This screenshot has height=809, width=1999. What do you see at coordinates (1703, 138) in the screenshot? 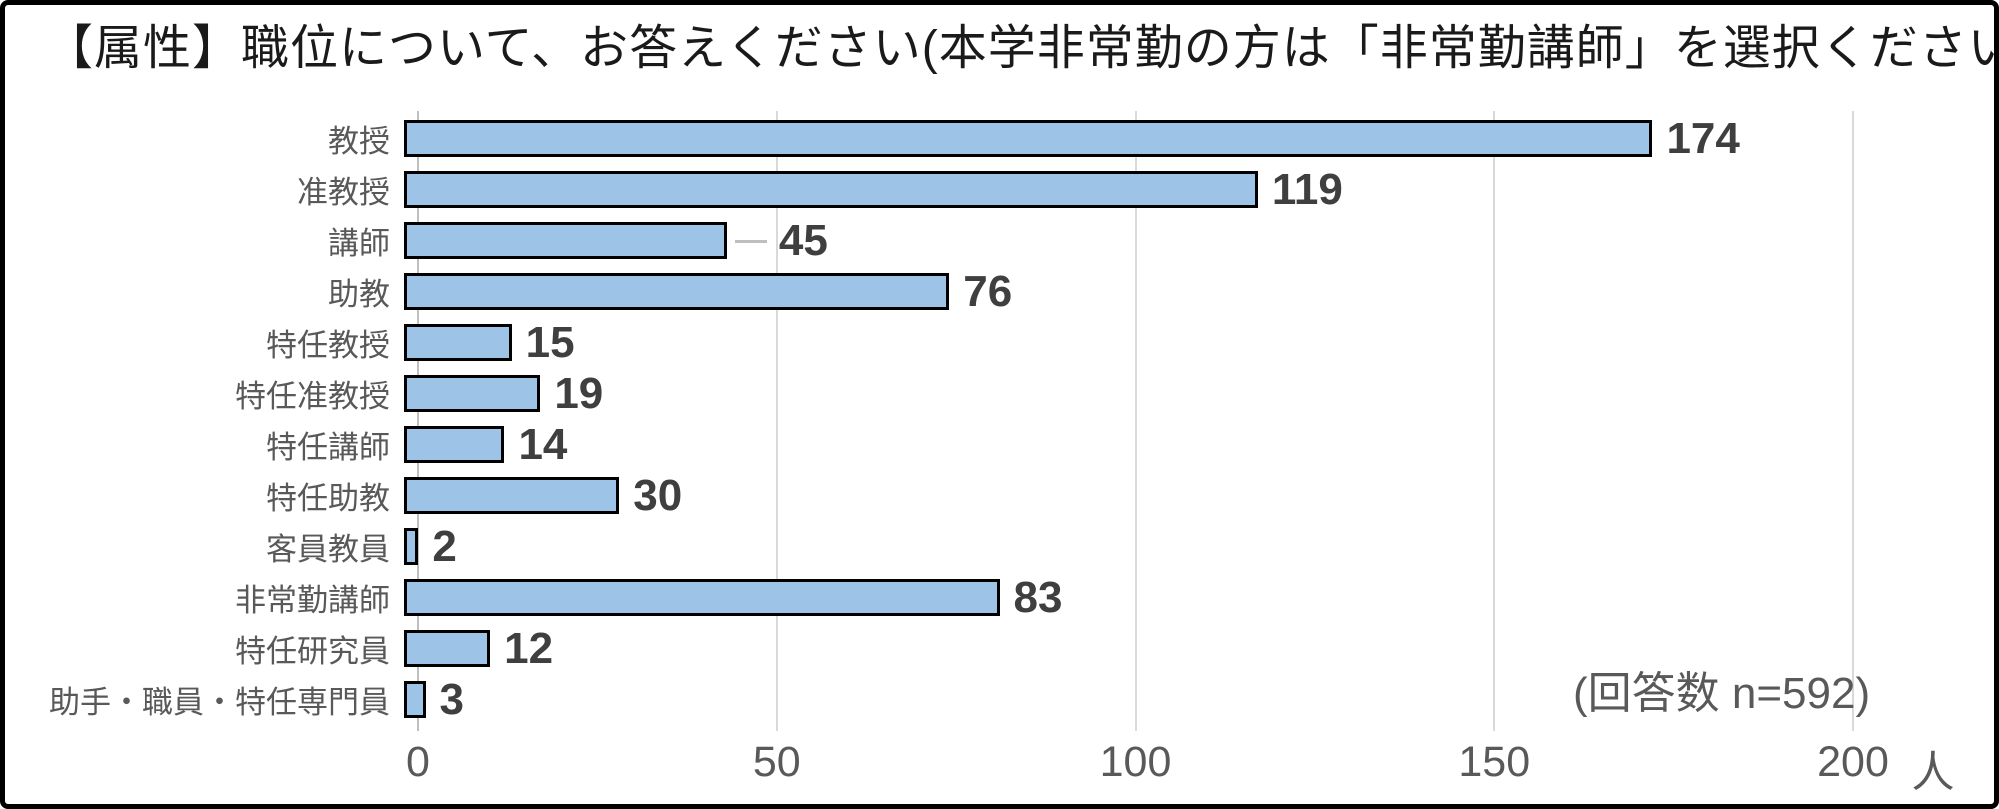
I see `value-label: 174` at bounding box center [1703, 138].